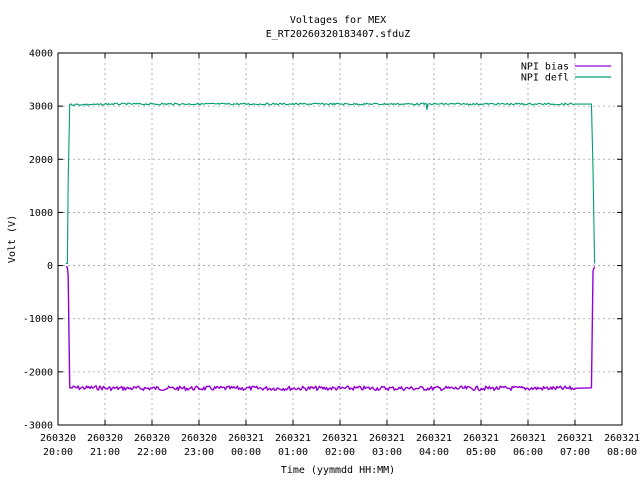 Image resolution: width=640 pixels, height=480 pixels. I want to click on x-axis-label: Time (yymmdd HH:MM), so click(338, 470).